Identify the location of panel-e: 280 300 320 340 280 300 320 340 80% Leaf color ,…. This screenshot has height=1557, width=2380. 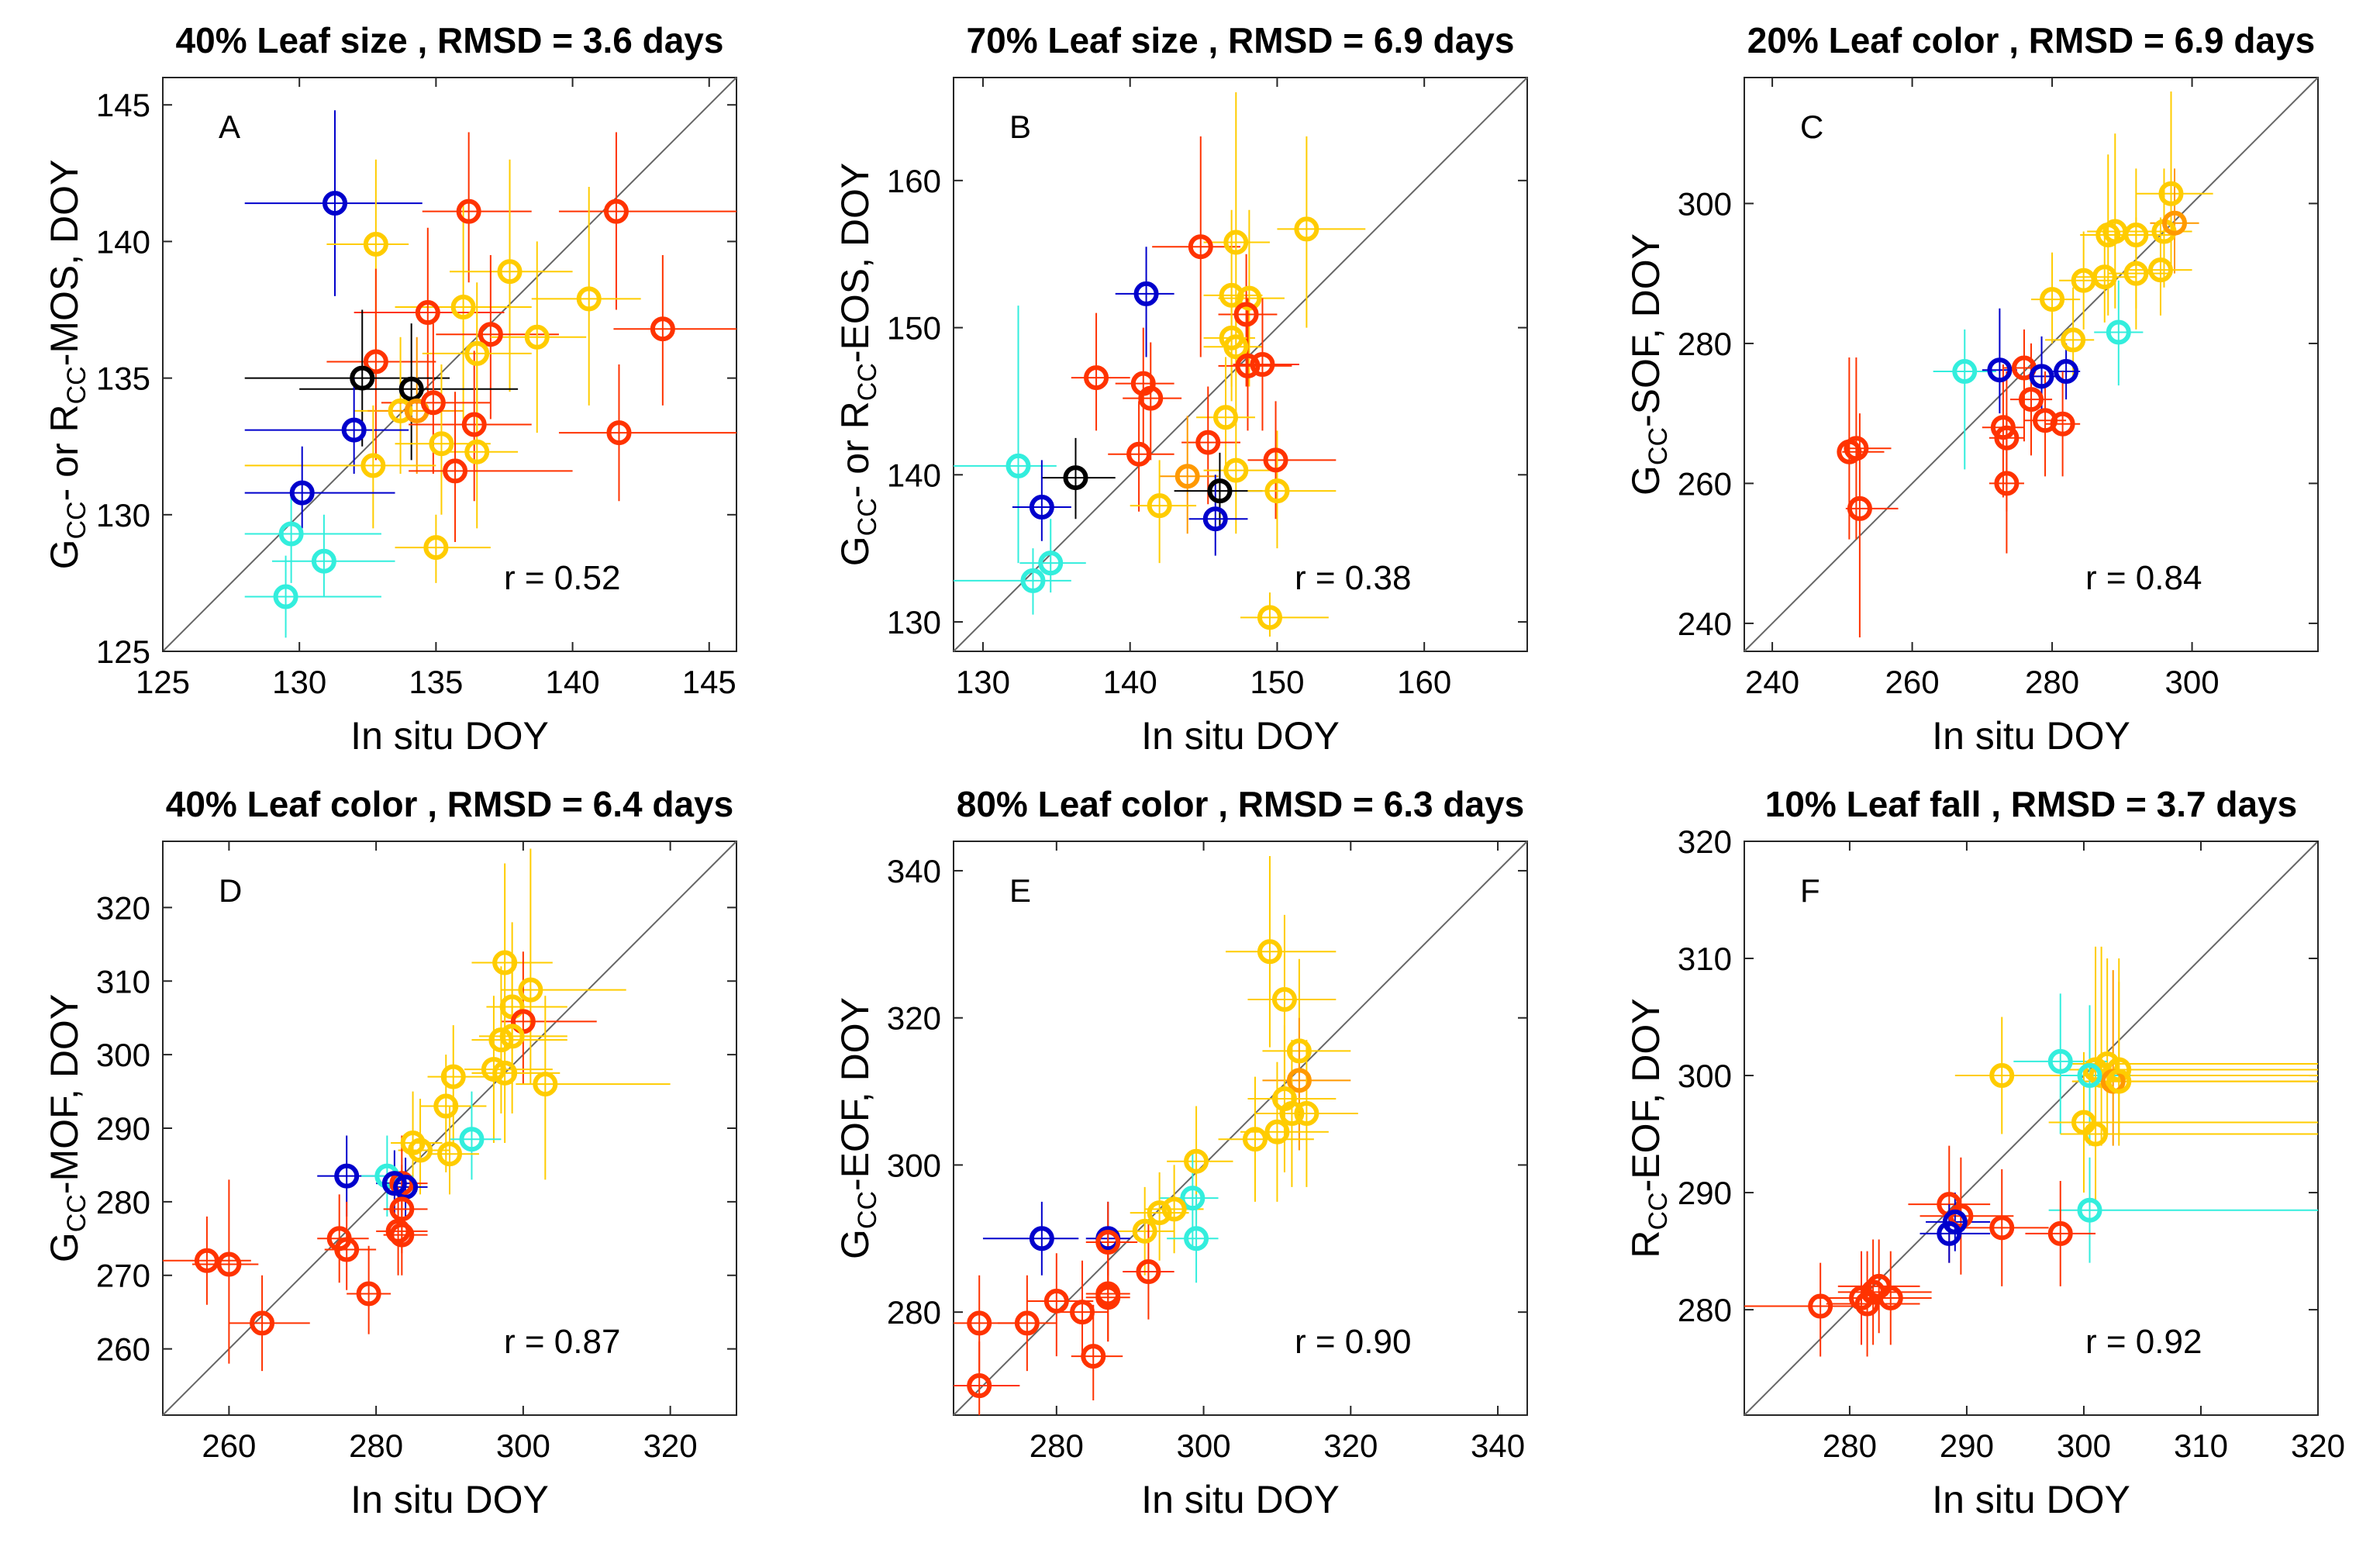
(1180, 1152).